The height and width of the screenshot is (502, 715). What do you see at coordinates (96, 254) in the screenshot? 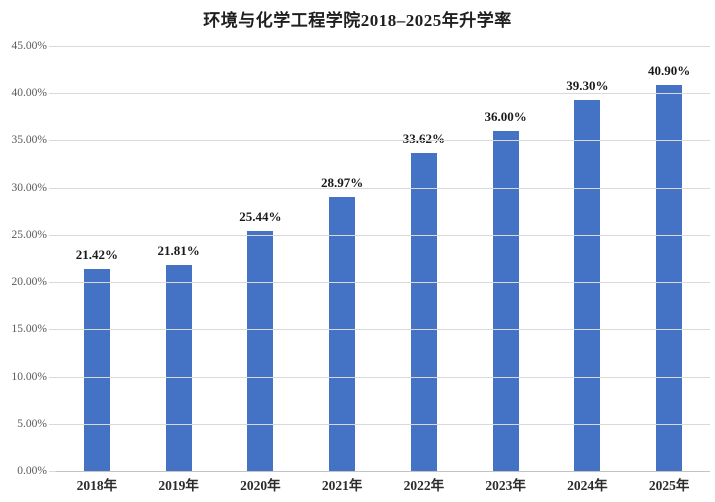
I see `bar-value-label: 21.42%` at bounding box center [96, 254].